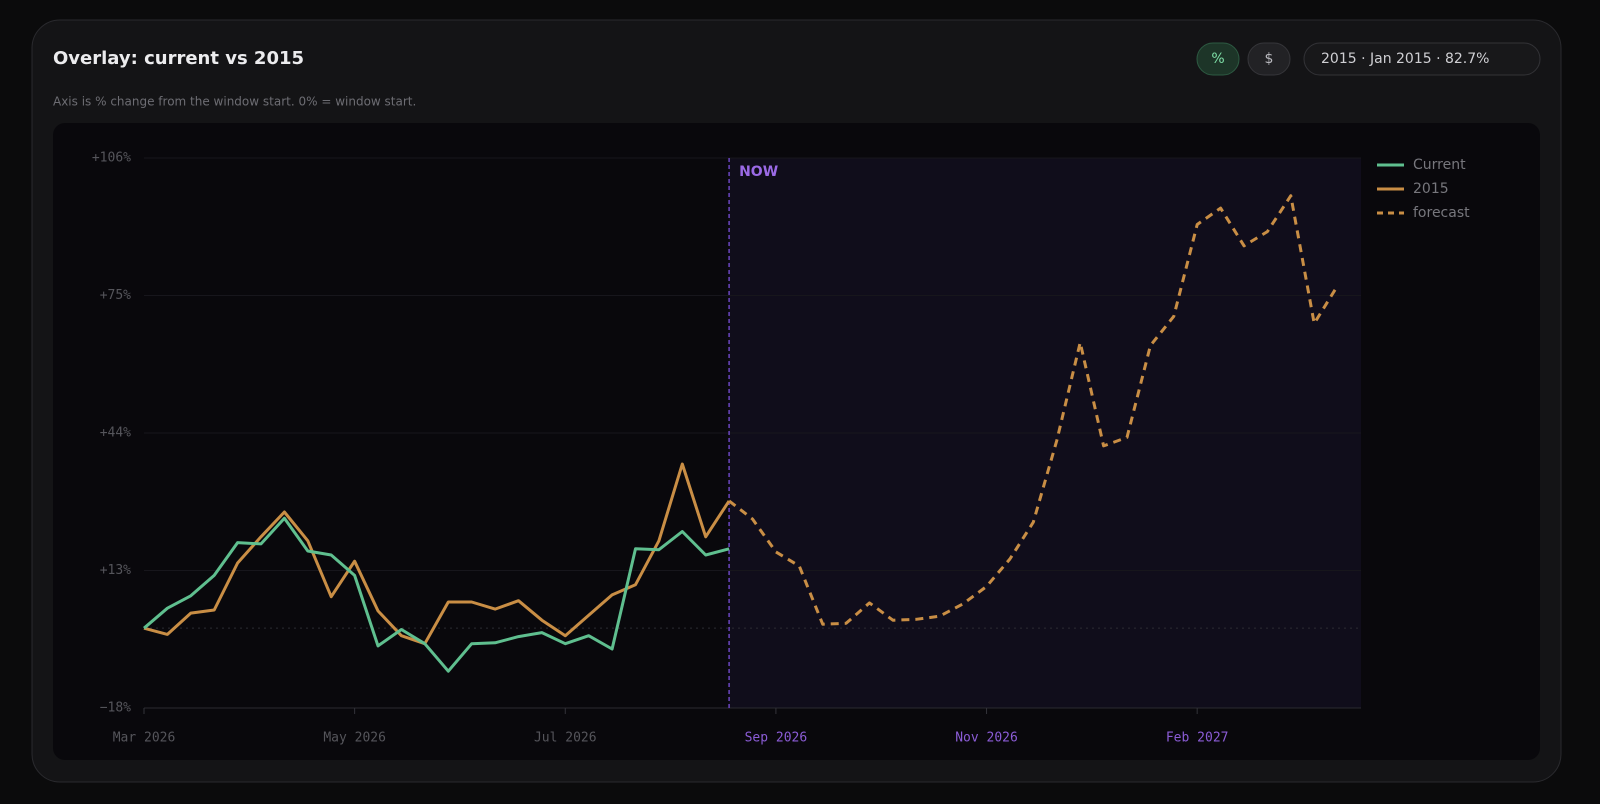 The height and width of the screenshot is (804, 1600). What do you see at coordinates (115, 295) in the screenshot?
I see `y-tick-label: +75%` at bounding box center [115, 295].